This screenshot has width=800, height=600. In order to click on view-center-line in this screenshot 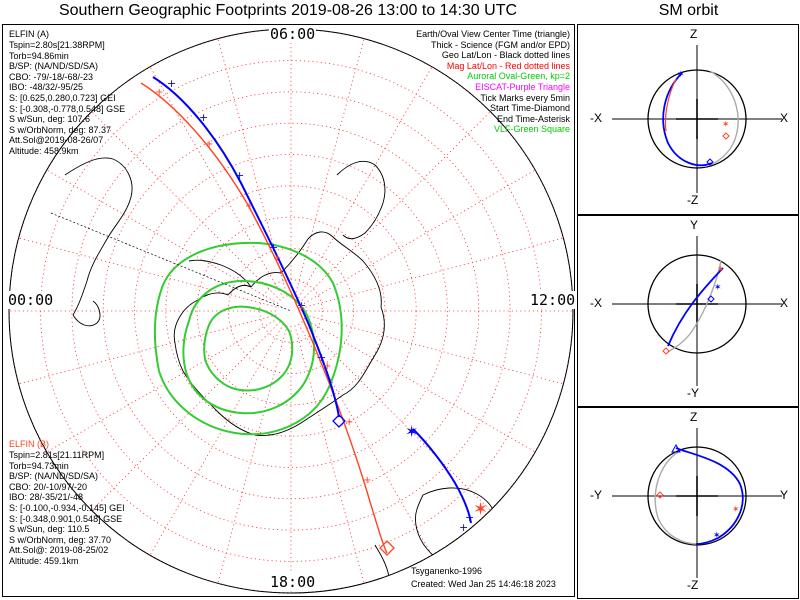, I will do `click(171, 262)`.